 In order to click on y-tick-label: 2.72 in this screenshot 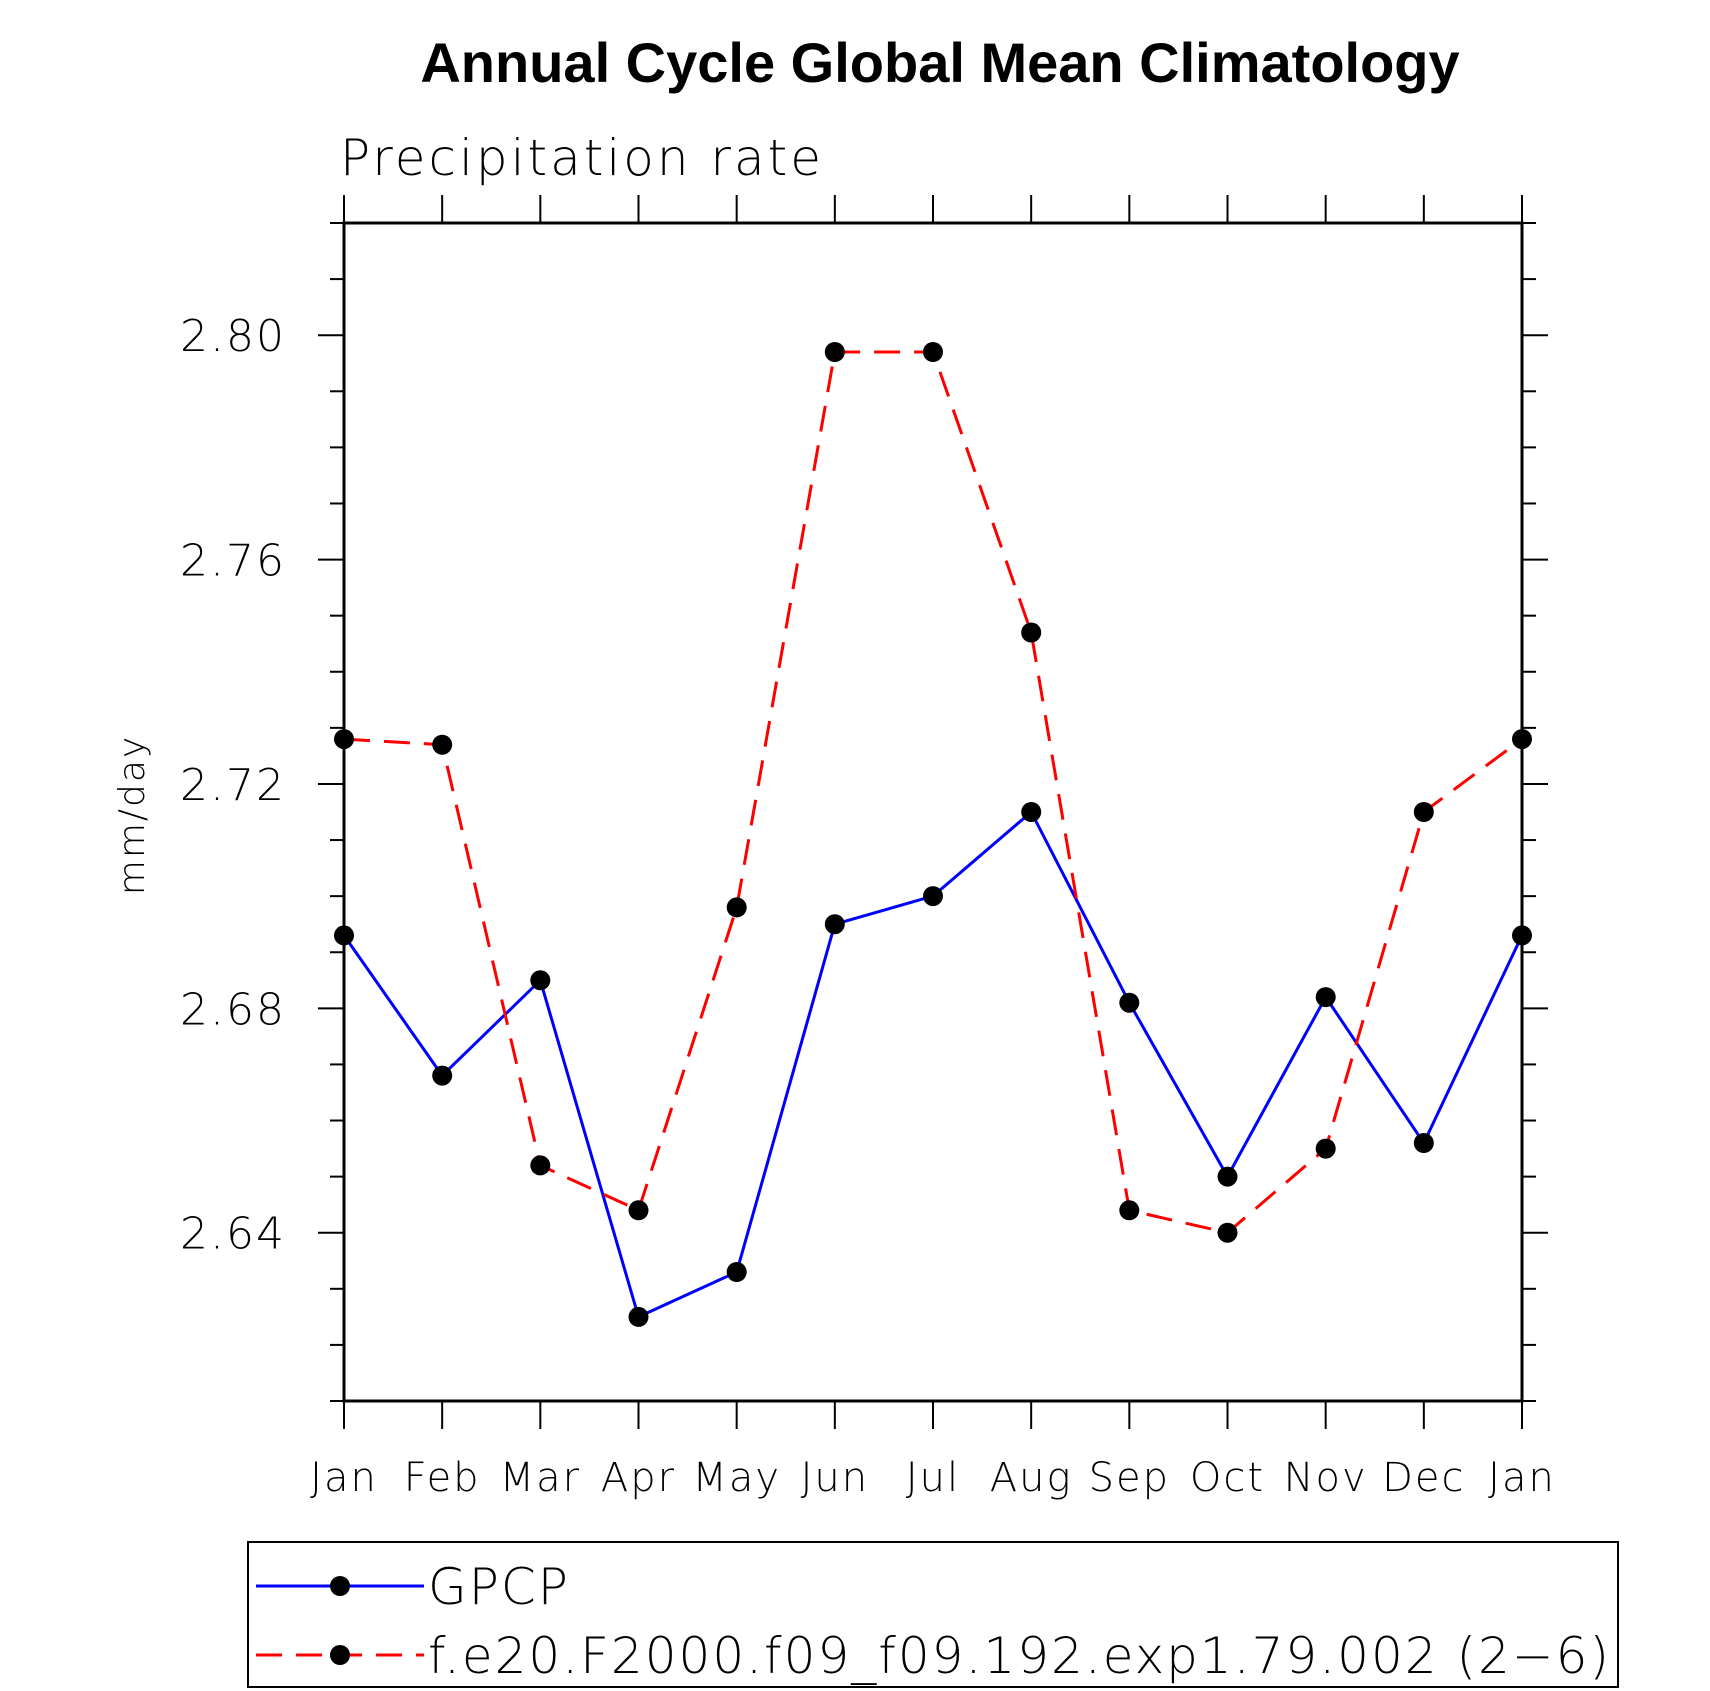, I will do `click(233, 785)`.